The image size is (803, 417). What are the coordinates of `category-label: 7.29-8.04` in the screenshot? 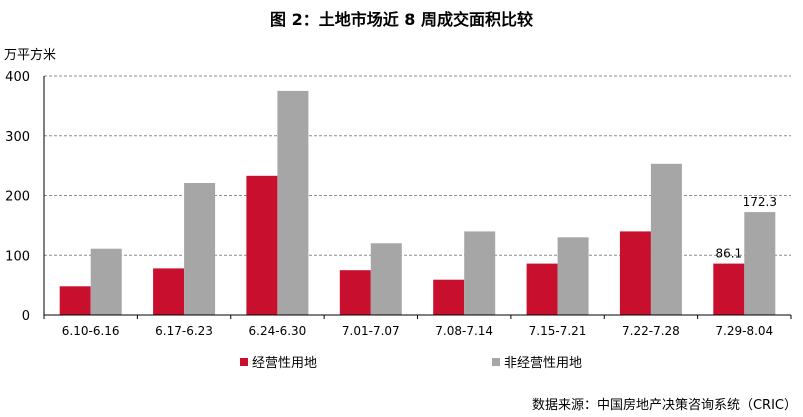 It's located at (744, 331).